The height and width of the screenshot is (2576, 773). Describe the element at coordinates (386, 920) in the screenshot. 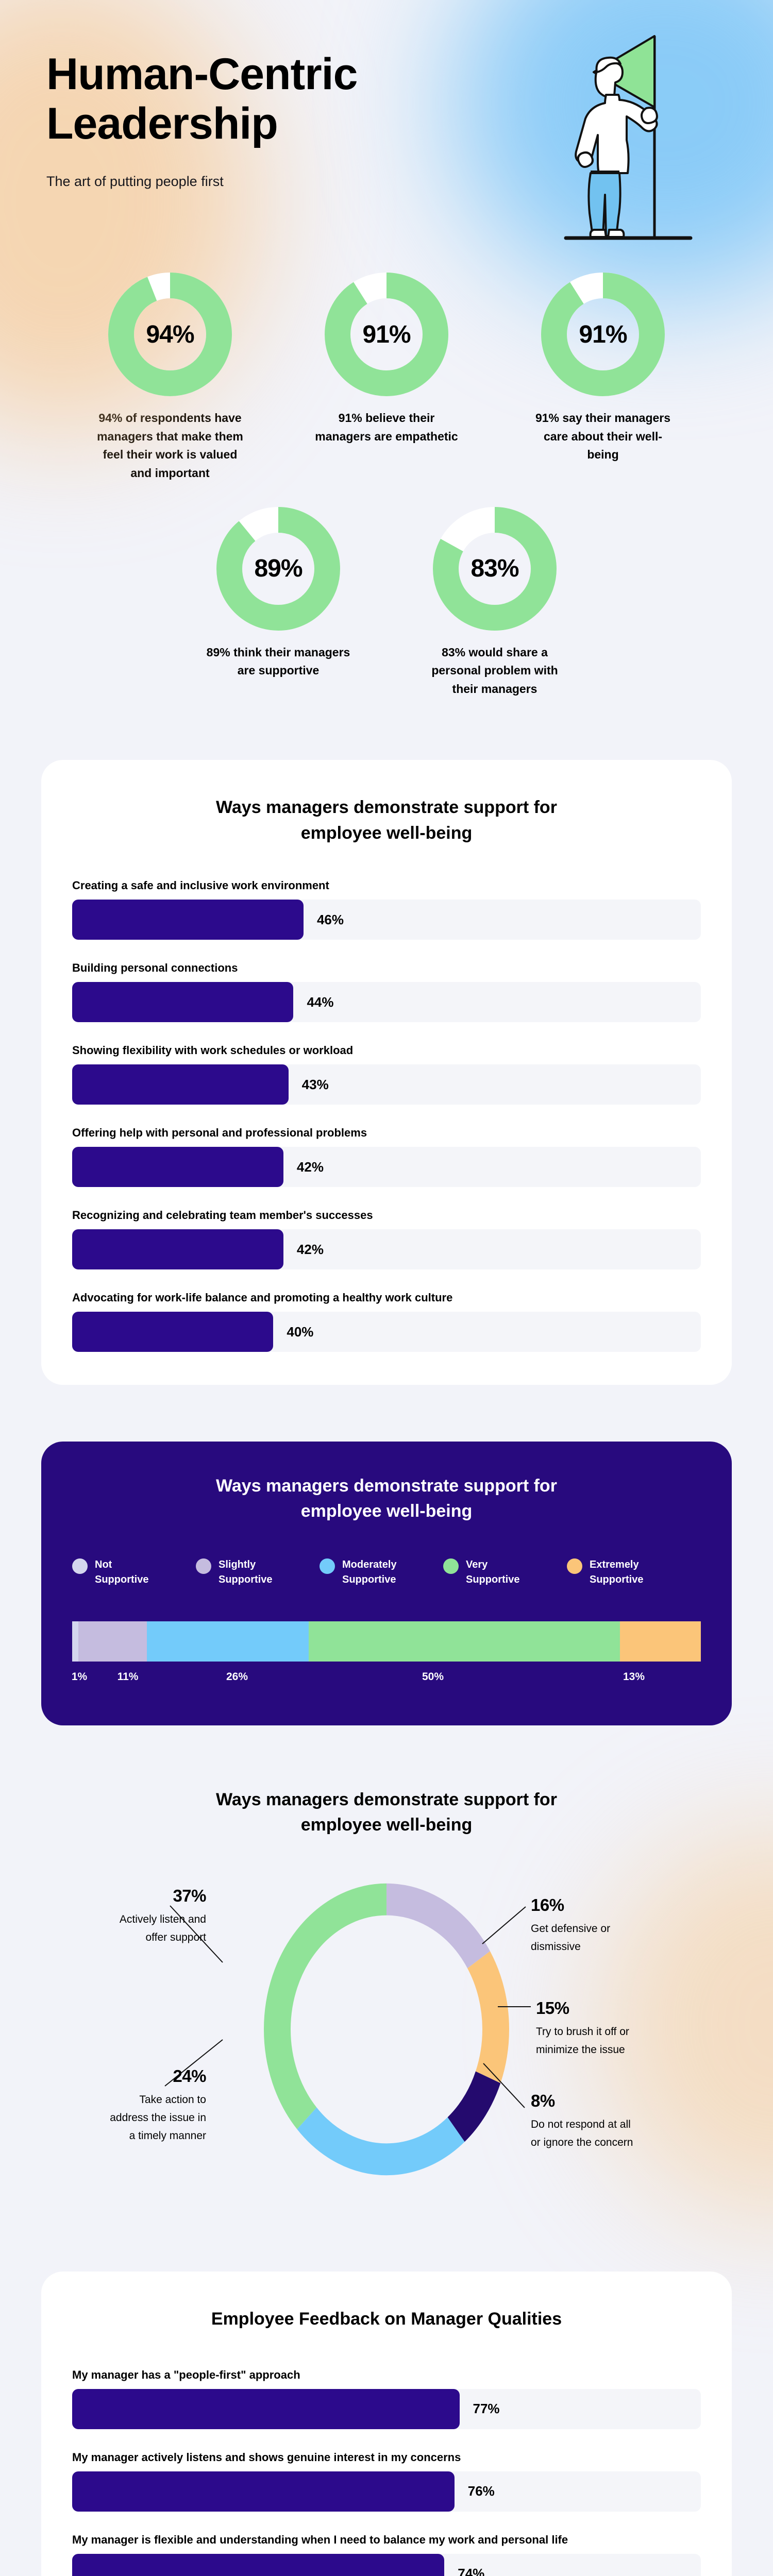

I see `bar-track: 46%` at that location.